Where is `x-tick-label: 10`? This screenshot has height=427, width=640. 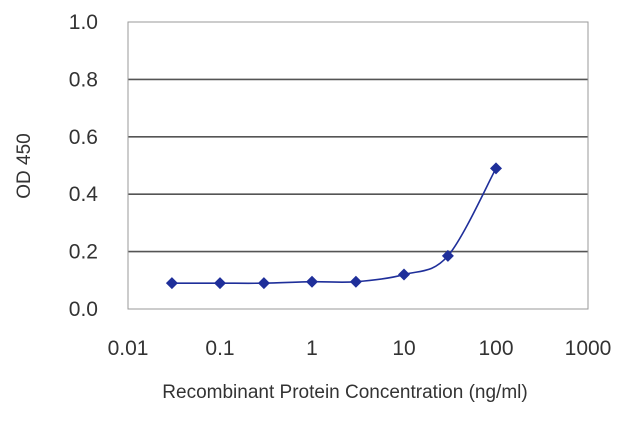
x-tick-label: 10 is located at coordinates (403, 348).